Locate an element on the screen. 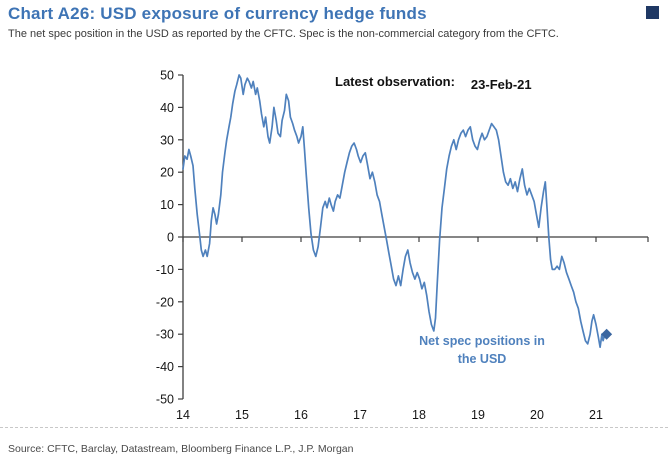  y-tick-label: -10 is located at coordinates (165, 270).